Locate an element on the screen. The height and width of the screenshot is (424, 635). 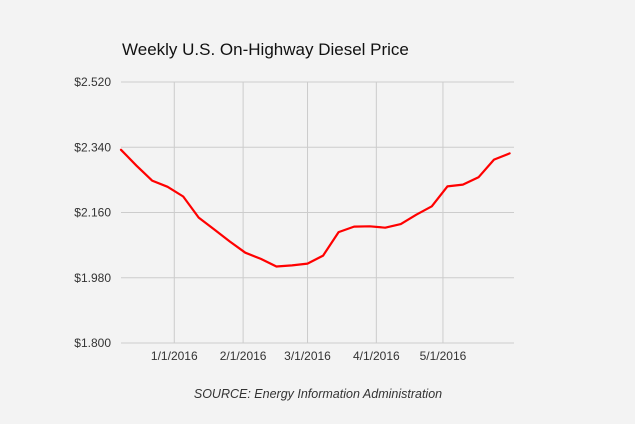
x-tick-label: 4/1/2016 is located at coordinates (376, 356).